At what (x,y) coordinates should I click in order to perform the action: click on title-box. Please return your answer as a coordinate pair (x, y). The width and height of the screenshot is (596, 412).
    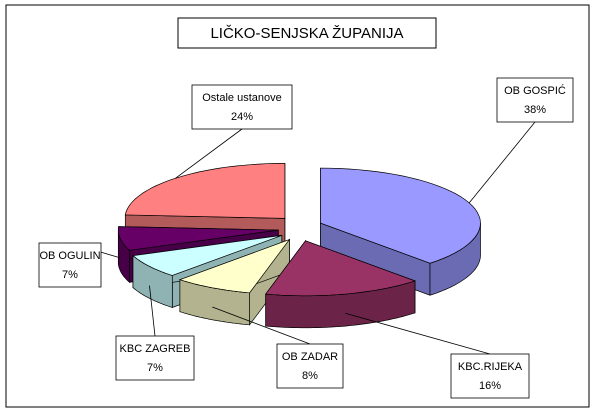
    Looking at the image, I should click on (307, 33).